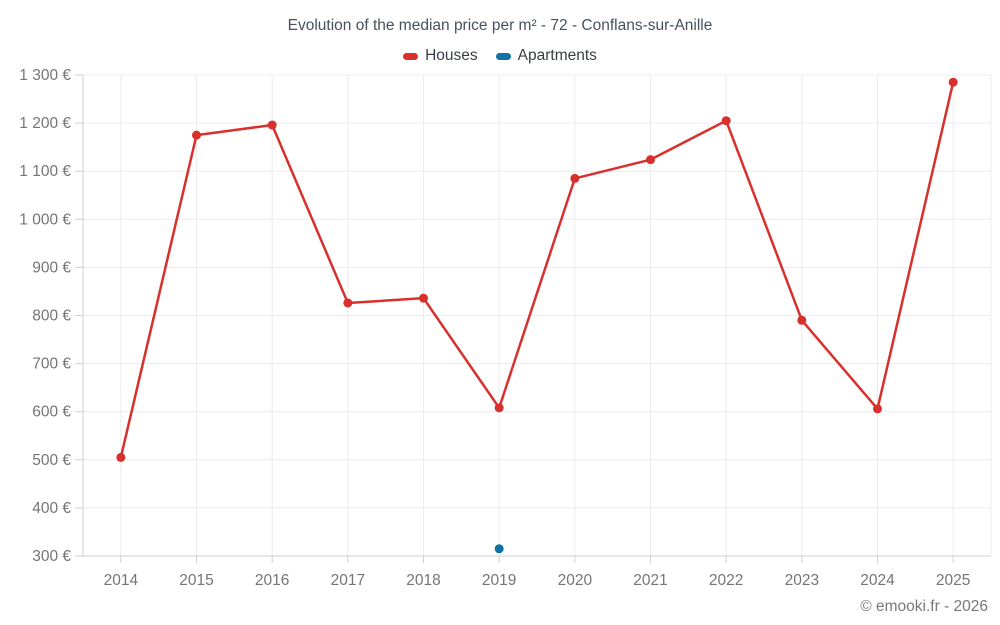  I want to click on legend: Houses Apartments, so click(500, 56).